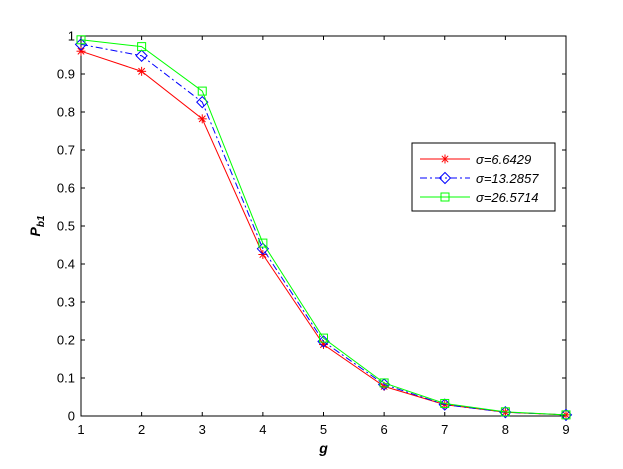  What do you see at coordinates (323, 448) in the screenshot?
I see `x-axis-label: g` at bounding box center [323, 448].